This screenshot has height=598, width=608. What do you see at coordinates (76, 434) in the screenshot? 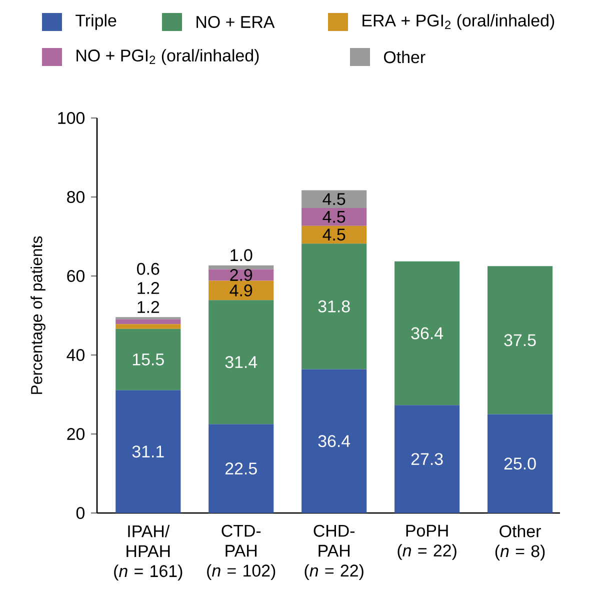
I see `y-tick-label: 20` at bounding box center [76, 434].